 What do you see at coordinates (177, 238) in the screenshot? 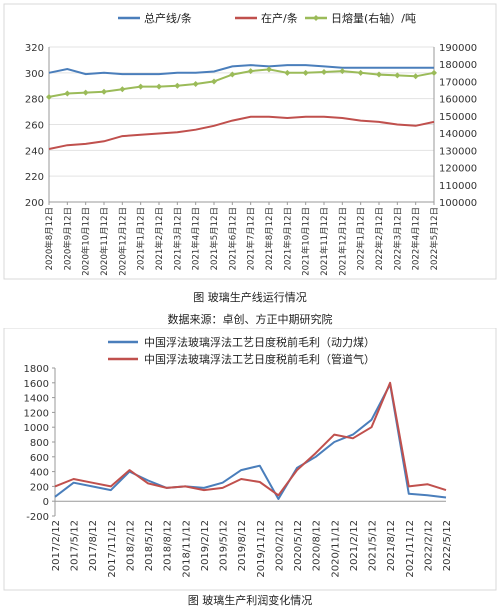
I see `x-tick-label: 2021年3月12日` at bounding box center [177, 238].